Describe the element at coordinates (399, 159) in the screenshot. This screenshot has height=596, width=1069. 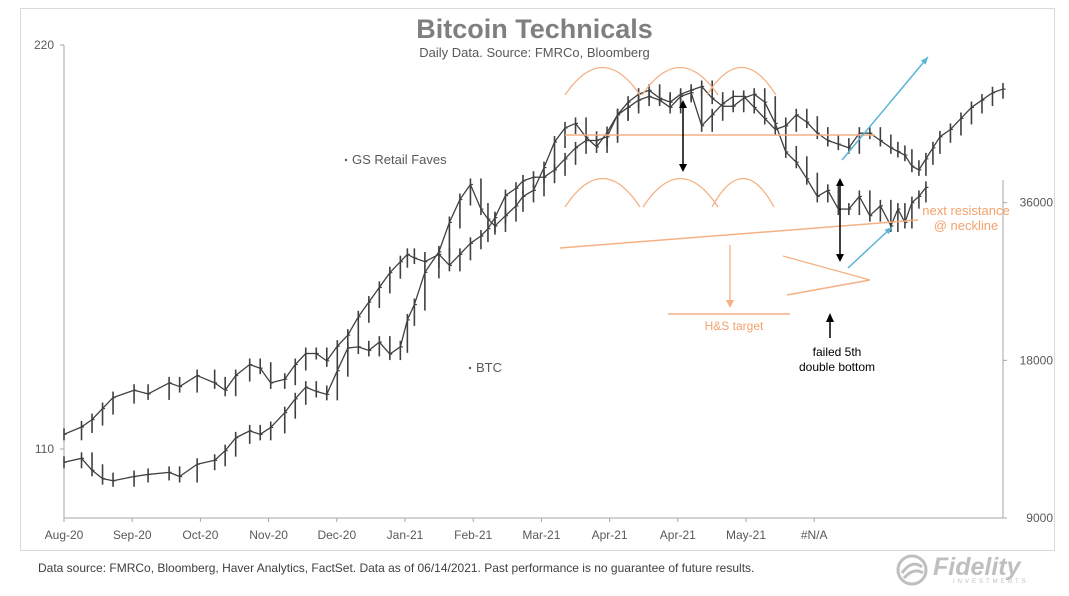
I see `gs-retail-faves-label: GS Retail Faves` at that location.